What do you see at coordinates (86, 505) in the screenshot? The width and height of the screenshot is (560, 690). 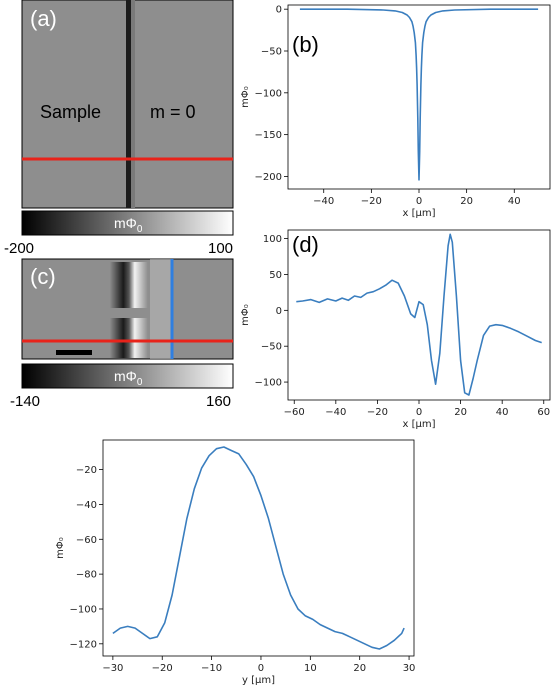 I see `chart-y-ytick-label: −40` at bounding box center [86, 505].